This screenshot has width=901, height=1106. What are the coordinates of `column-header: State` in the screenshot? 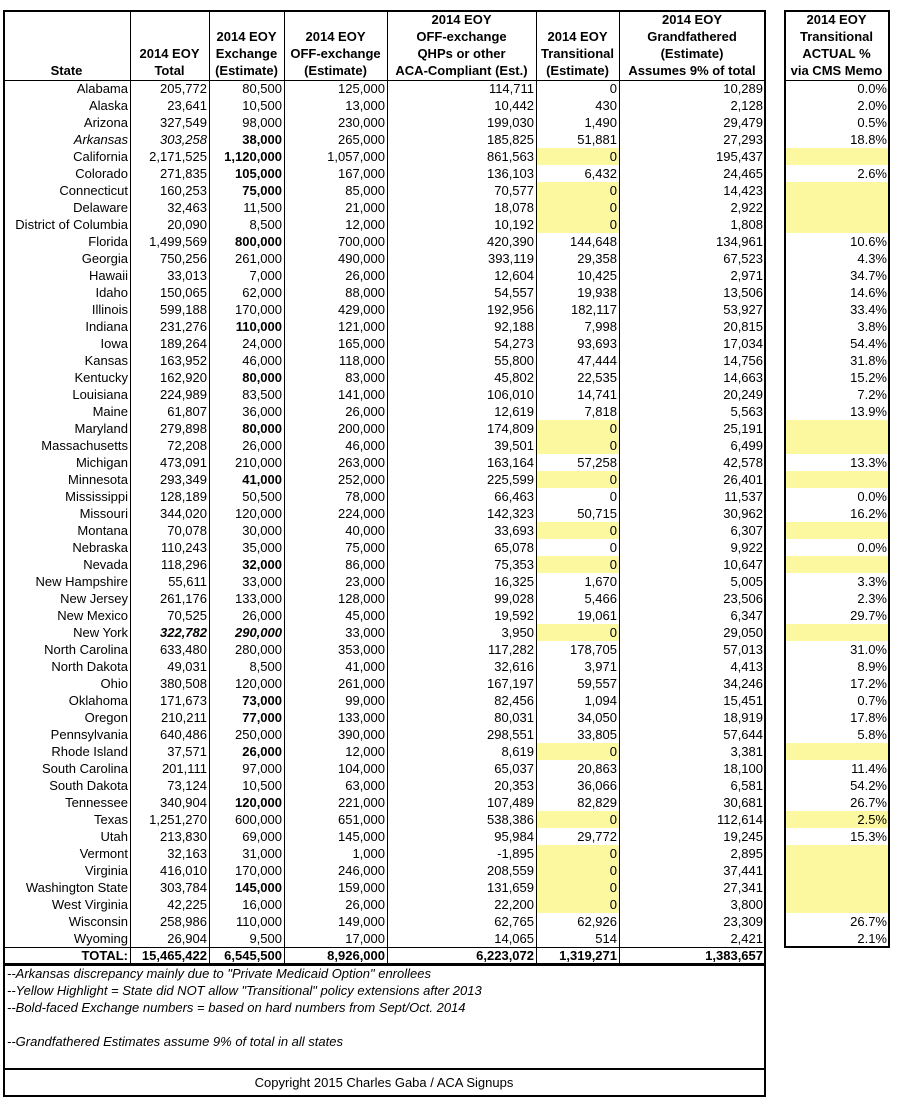 It's located at (66, 70).